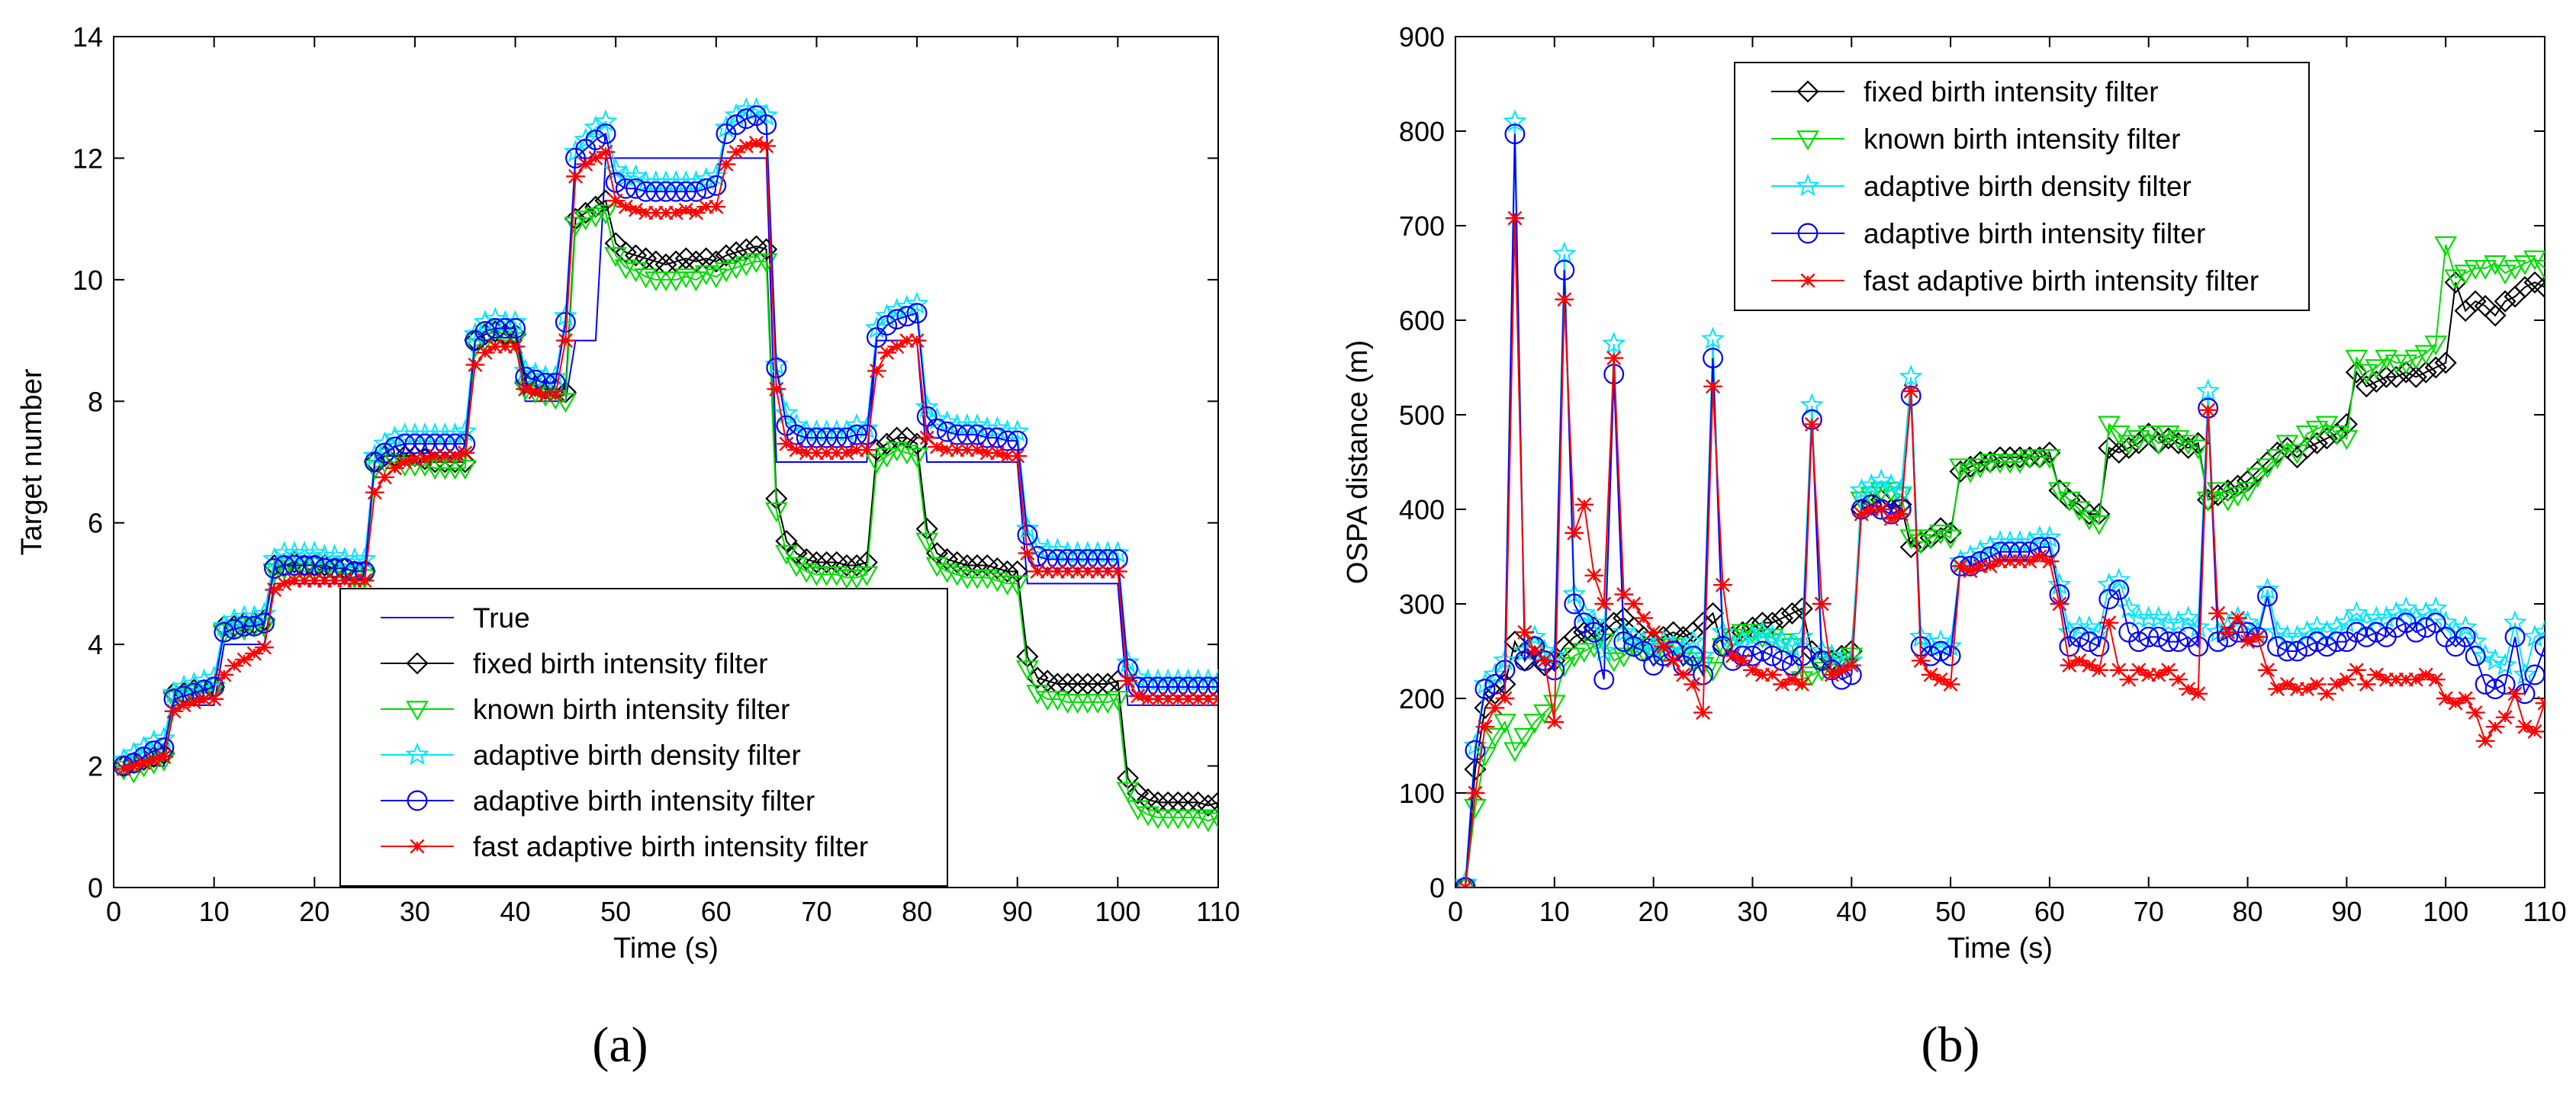 The width and height of the screenshot is (2576, 1101). Describe the element at coordinates (515, 911) in the screenshot. I see `x-tick-label: 40` at that location.